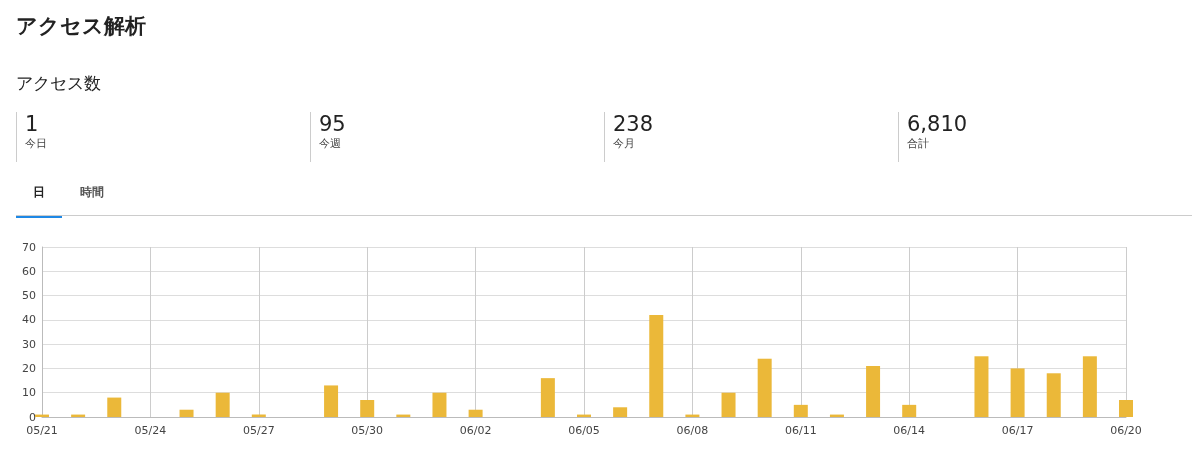 The width and height of the screenshot is (1200, 462). I want to click on text: 238, so click(633, 124).